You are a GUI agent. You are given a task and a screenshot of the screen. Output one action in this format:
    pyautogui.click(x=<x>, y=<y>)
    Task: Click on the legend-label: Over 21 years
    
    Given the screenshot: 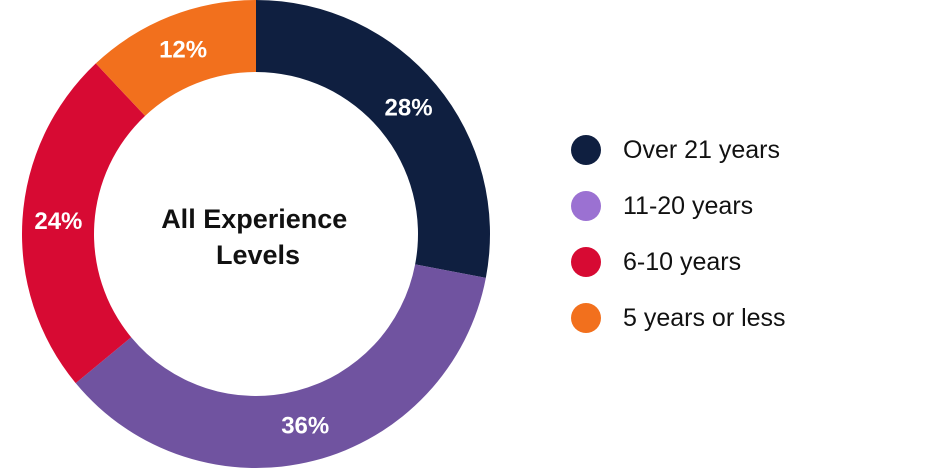 What is the action you would take?
    pyautogui.click(x=702, y=149)
    